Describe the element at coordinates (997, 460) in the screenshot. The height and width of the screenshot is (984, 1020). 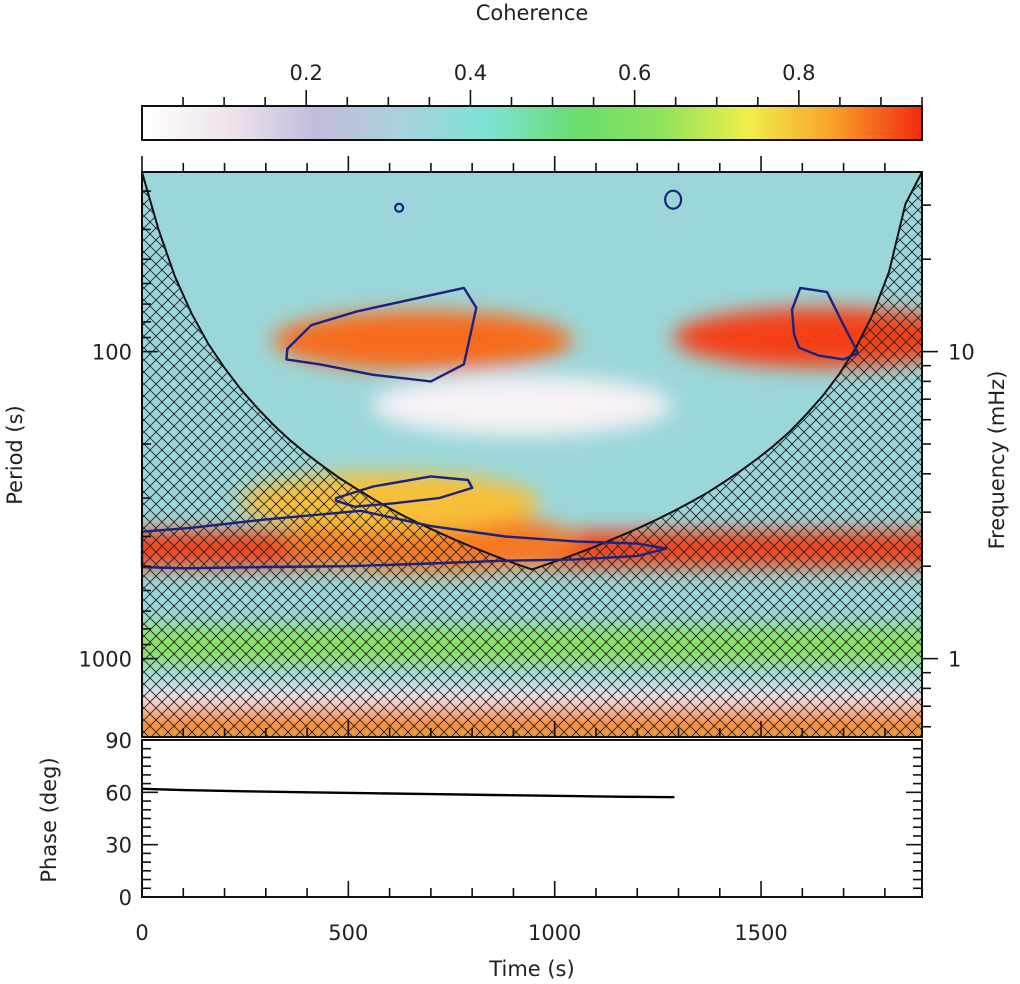
I see `y2-axis-label: Frequency (mHz)` at that location.